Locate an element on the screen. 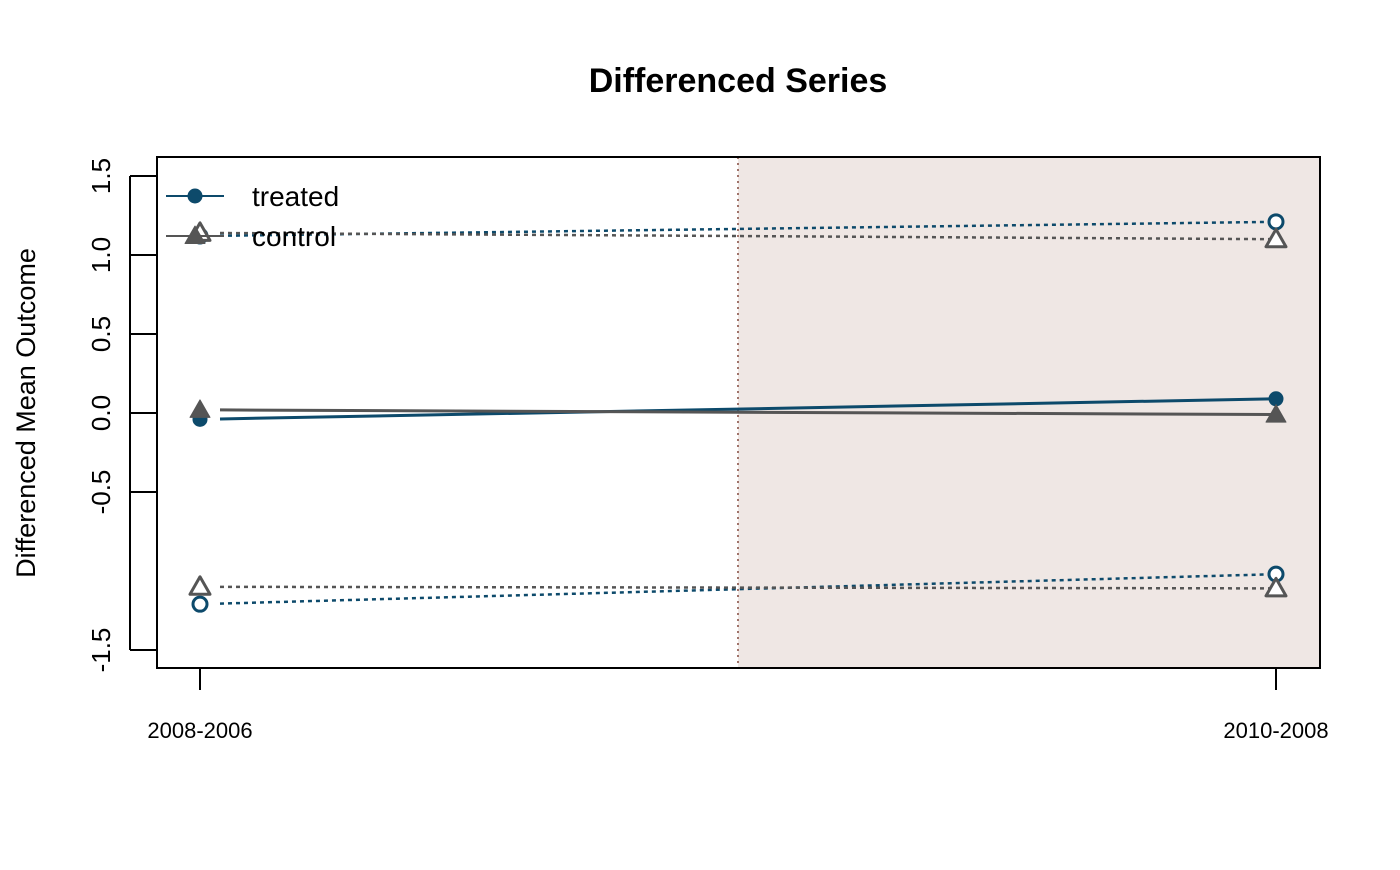 This screenshot has height=870, width=1400. legend-treated-label: treated is located at coordinates (295, 196).